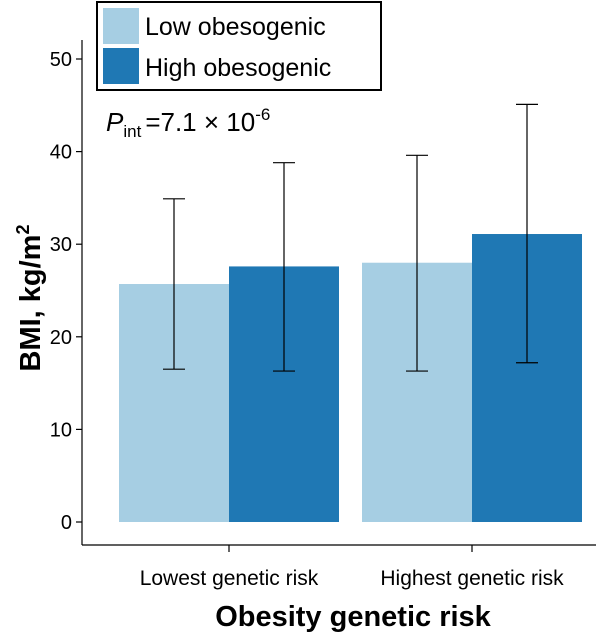 Image resolution: width=596 pixels, height=641 pixels. What do you see at coordinates (262, 114) in the screenshot?
I see `annotation-exp: -6` at bounding box center [262, 114].